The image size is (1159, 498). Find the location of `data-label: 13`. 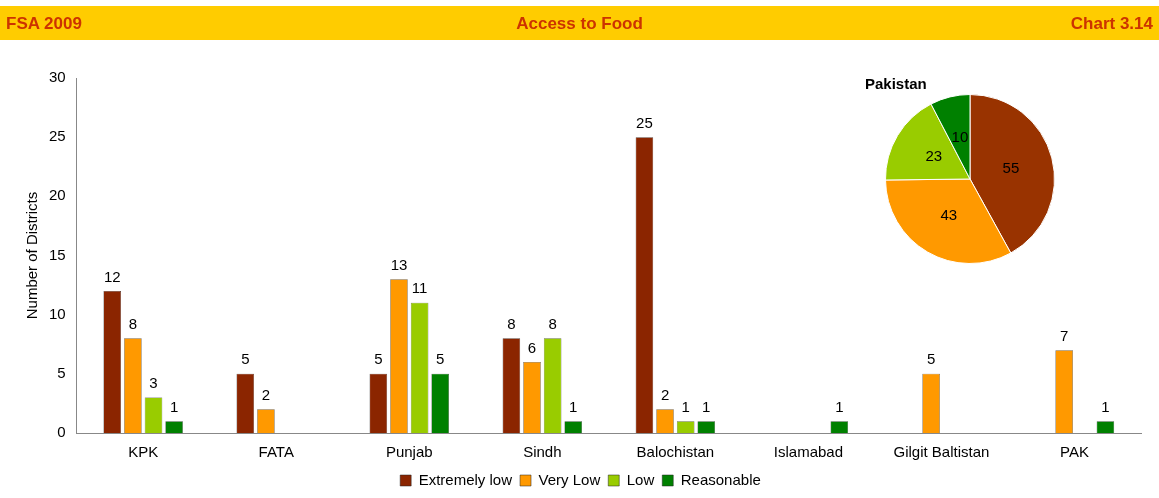

data-label: 13 is located at coordinates (399, 264).